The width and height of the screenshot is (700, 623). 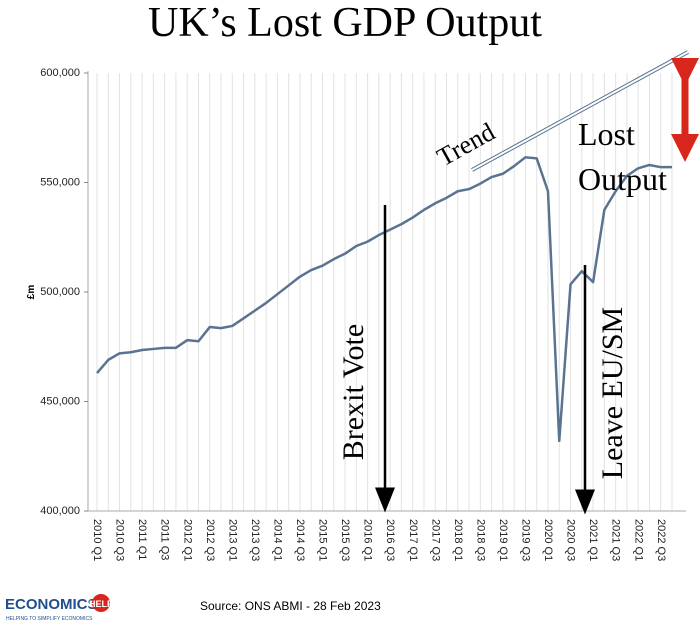 I want to click on x-tick-label: 2015 Q3, so click(x=345, y=540).